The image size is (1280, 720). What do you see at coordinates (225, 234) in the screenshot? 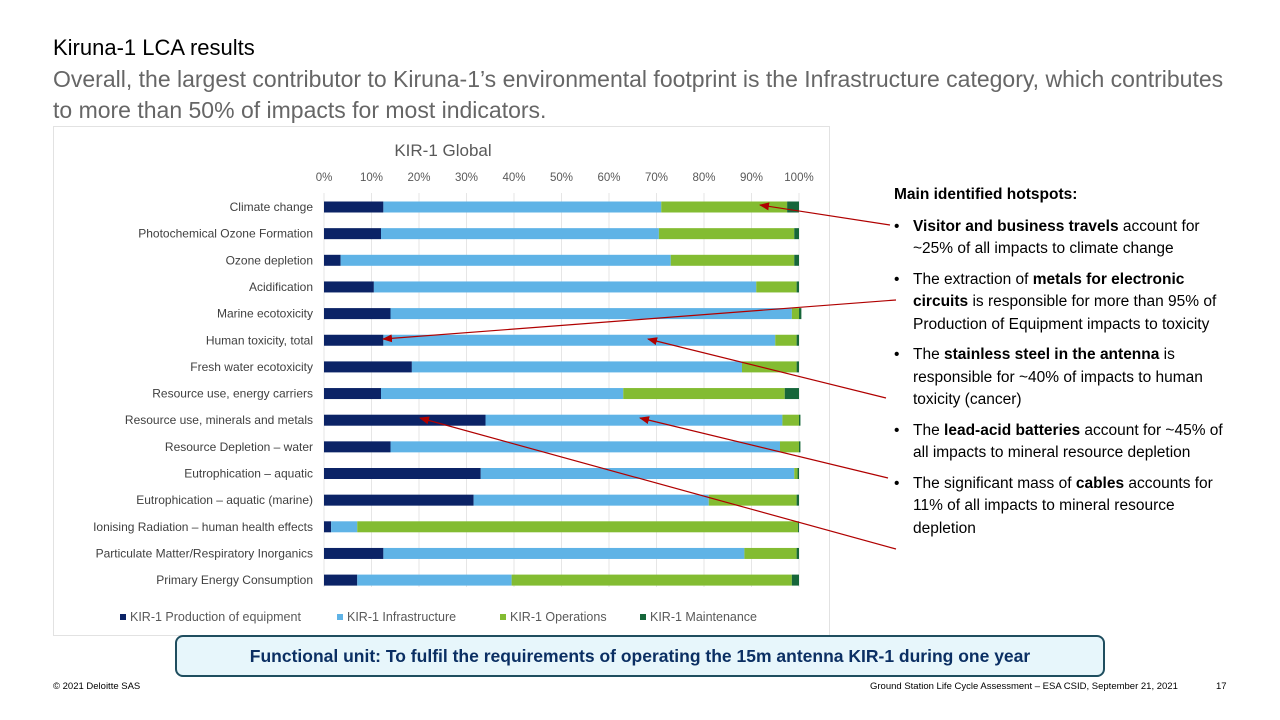
I see `category-label: Photochemical Ozone Formation` at bounding box center [225, 234].